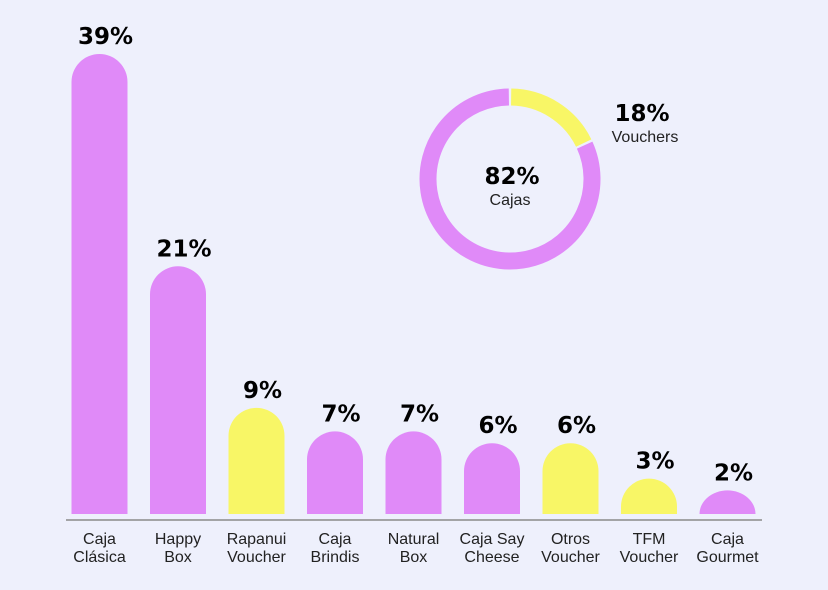 This screenshot has width=828, height=590. I want to click on bar-value-label: 9%, so click(262, 391).